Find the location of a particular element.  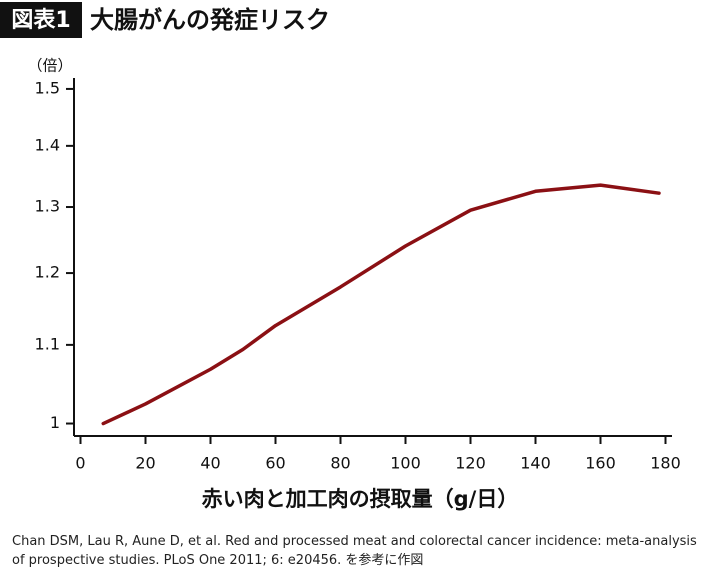

y-tick-label: 1.1 is located at coordinates (47, 343).